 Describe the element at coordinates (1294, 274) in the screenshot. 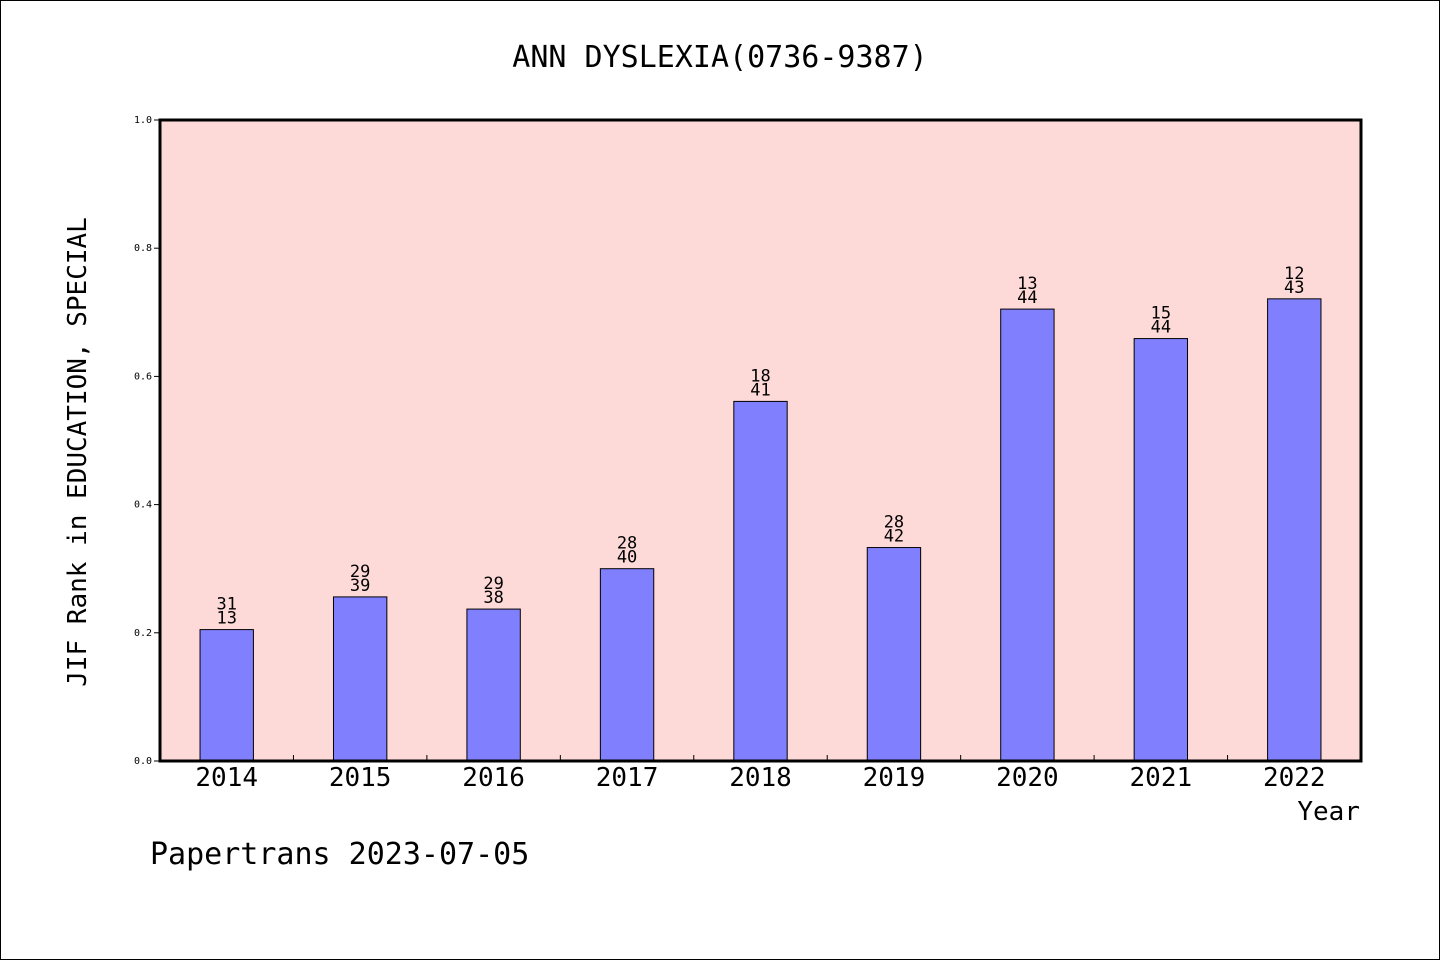

I see `bar-label-top-2022: 12` at that location.